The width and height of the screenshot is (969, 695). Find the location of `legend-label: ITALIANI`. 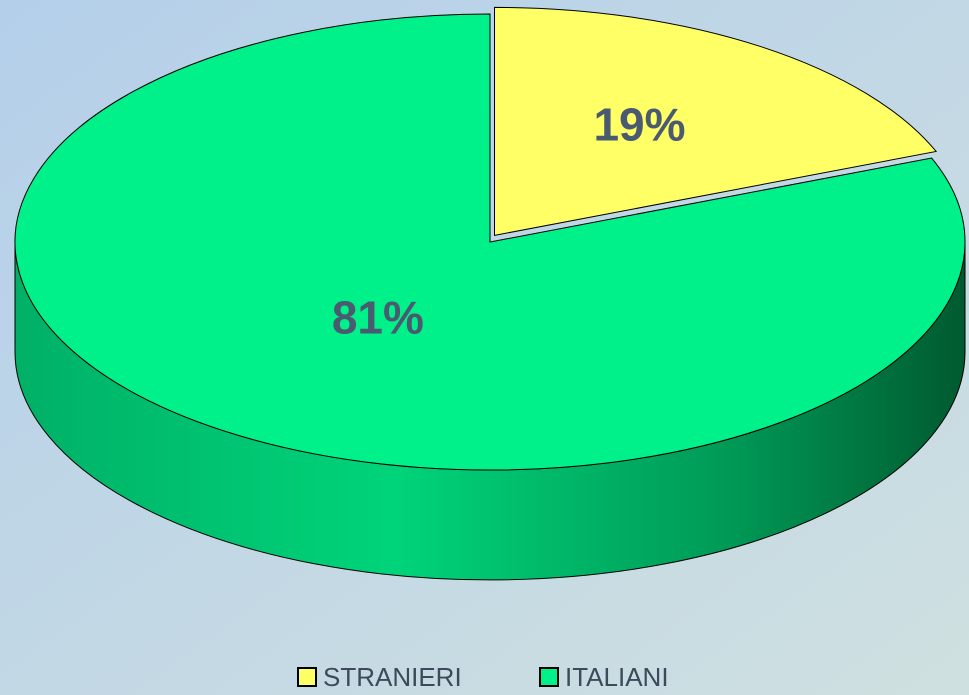

legend-label: ITALIANI is located at coordinates (617, 677).